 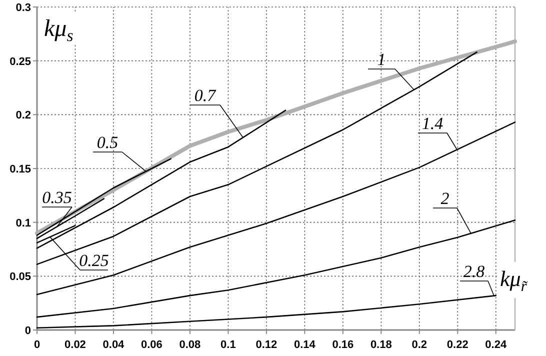 I want to click on series-label: 2, so click(x=445, y=198).